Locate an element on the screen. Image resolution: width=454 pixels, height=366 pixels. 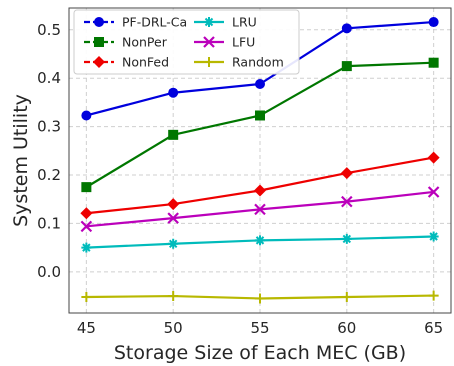
legend-label-nonfed: NonFed is located at coordinates (145, 62).